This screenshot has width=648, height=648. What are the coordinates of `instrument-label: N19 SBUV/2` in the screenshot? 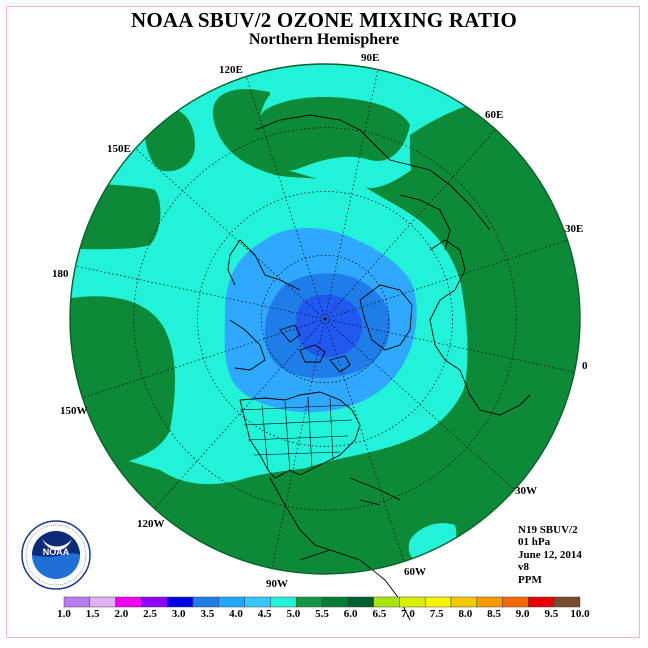 It's located at (548, 530).